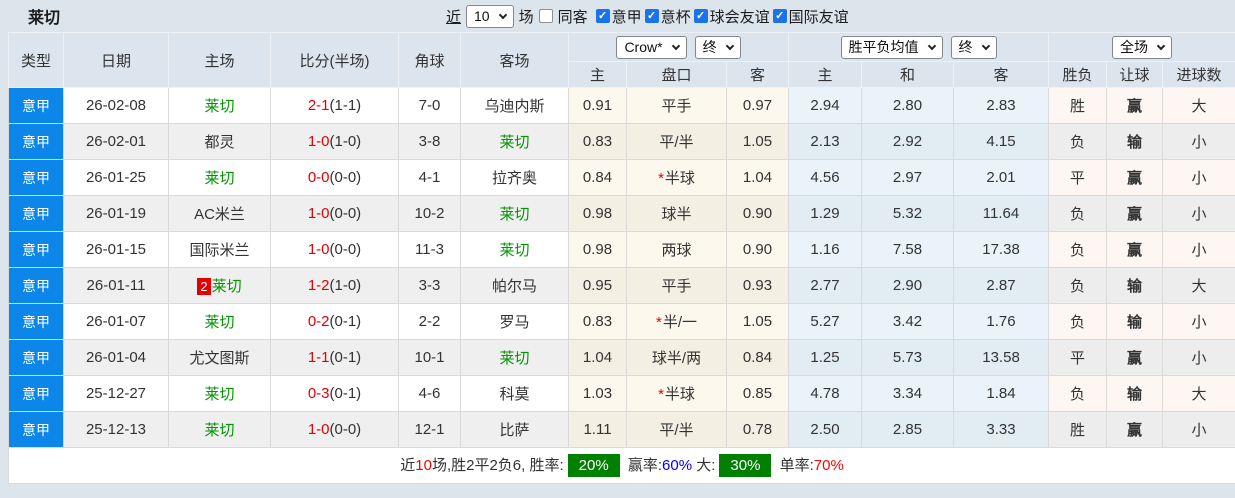  What do you see at coordinates (514, 177) in the screenshot?
I see `cell-away-team: 拉齐奥` at bounding box center [514, 177].